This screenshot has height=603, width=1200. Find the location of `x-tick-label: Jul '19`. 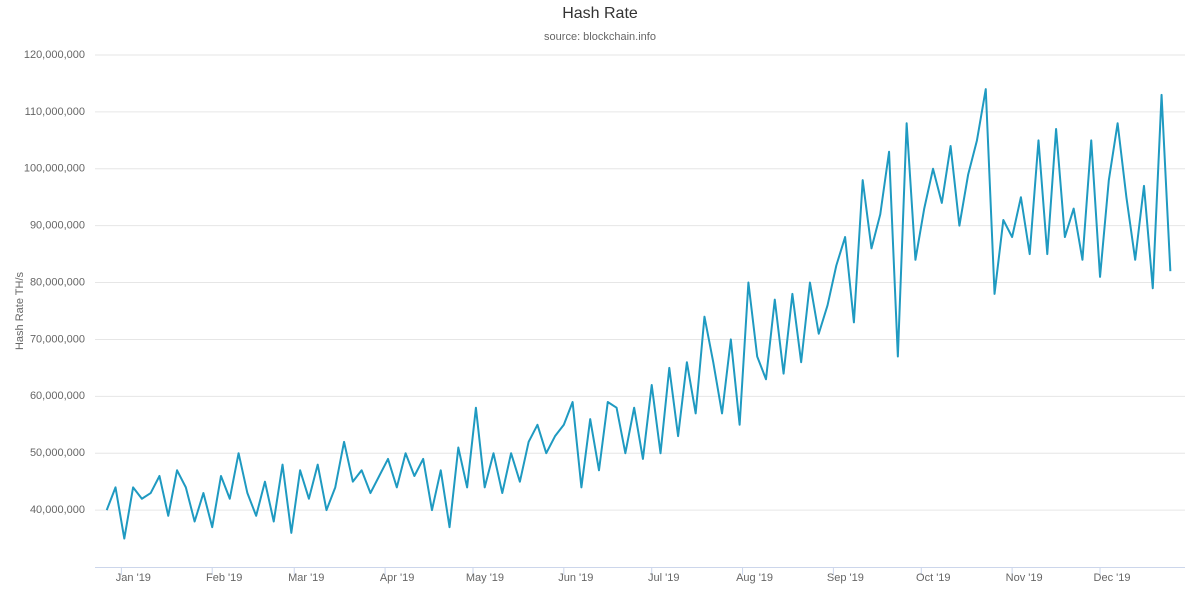

x-tick-label: Jul '19 is located at coordinates (663, 578).